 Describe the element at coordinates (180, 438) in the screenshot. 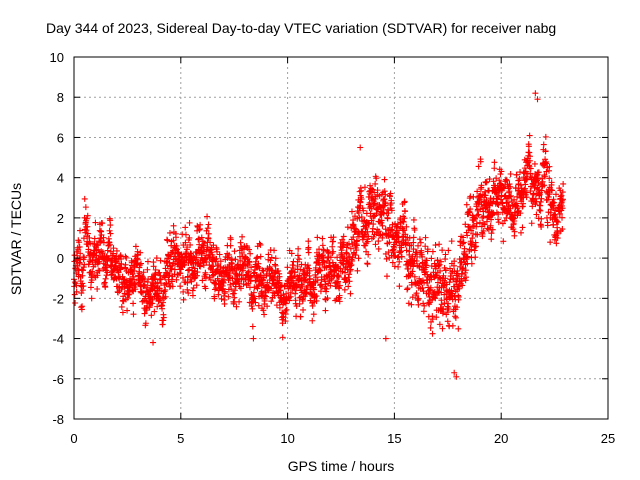

I see `x-tick-label: 5` at that location.